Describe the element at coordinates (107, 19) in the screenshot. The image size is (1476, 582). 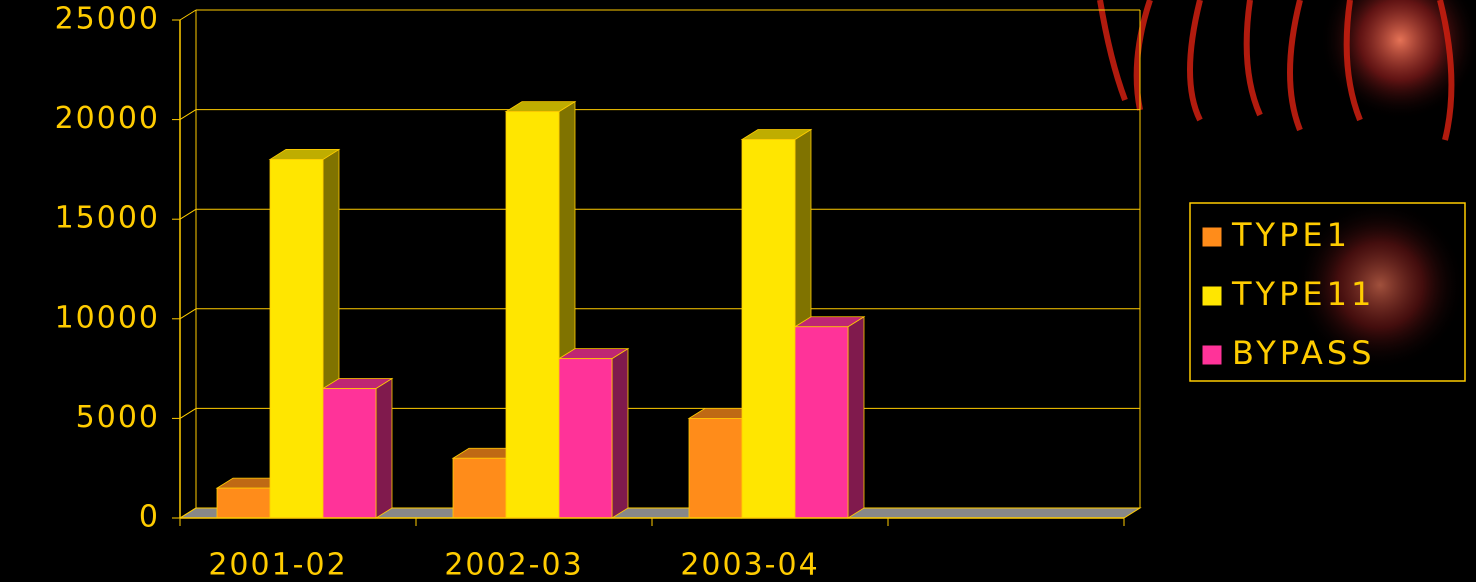
I see `y-tick-label: 25000` at that location.